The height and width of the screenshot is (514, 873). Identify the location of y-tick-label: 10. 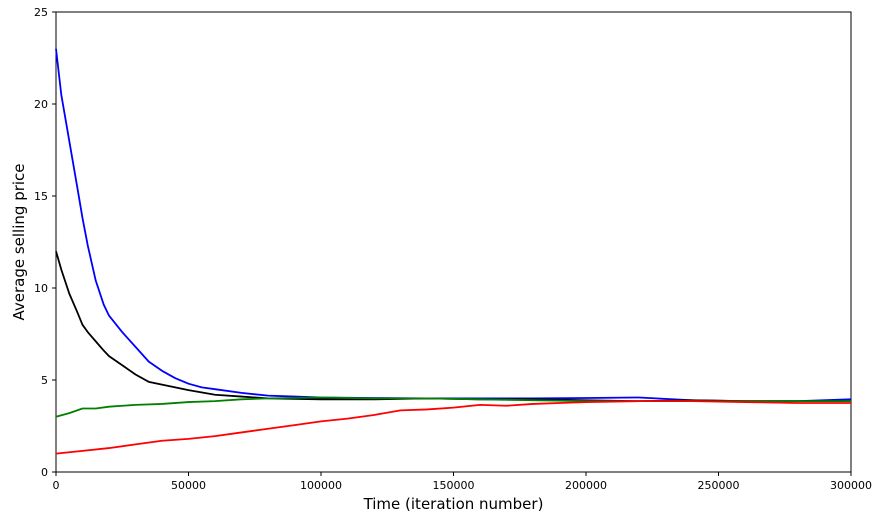
(41, 288).